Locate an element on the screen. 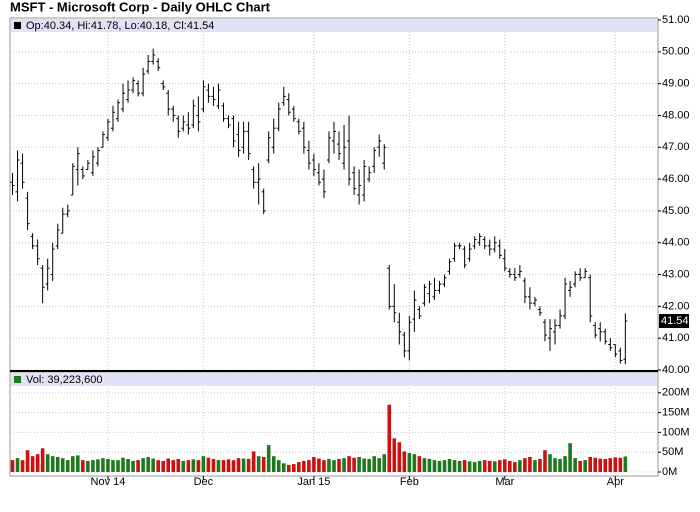 The image size is (700, 512). y-tick-label: 42.00 is located at coordinates (676, 306).